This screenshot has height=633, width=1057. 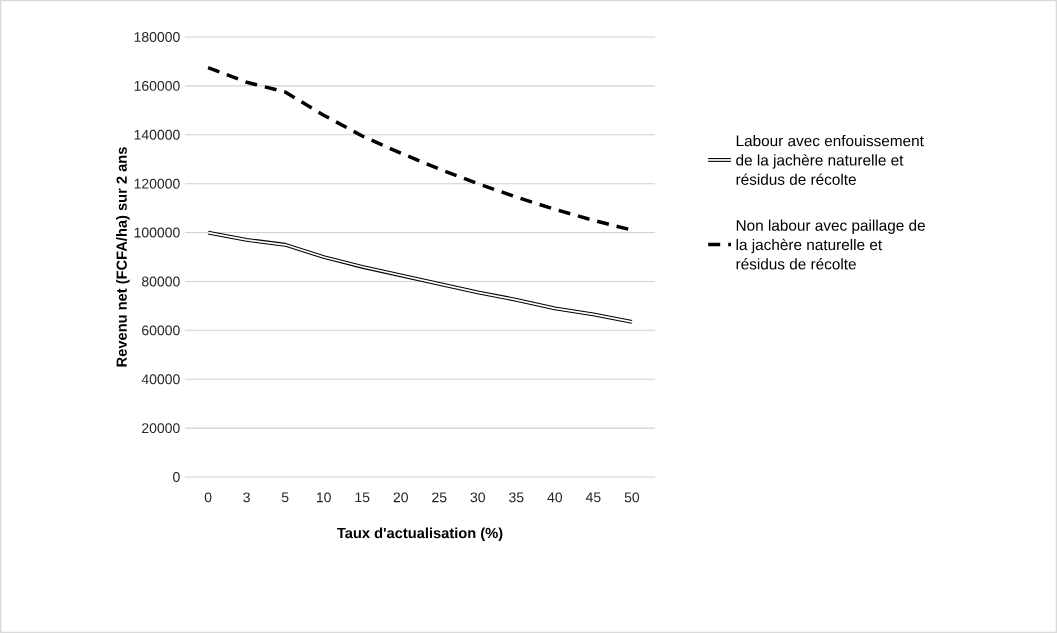 I want to click on x-tick-label: 0, so click(x=208, y=497).